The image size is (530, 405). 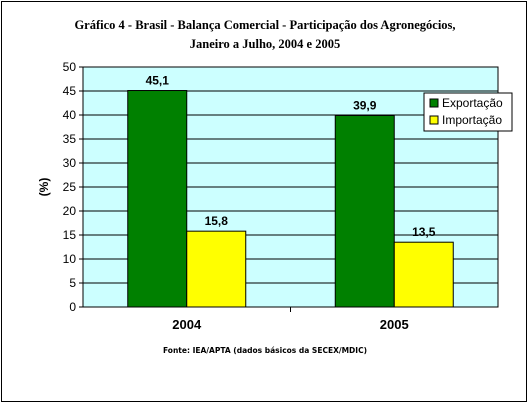 I want to click on bar-importação-2005, so click(x=423, y=274).